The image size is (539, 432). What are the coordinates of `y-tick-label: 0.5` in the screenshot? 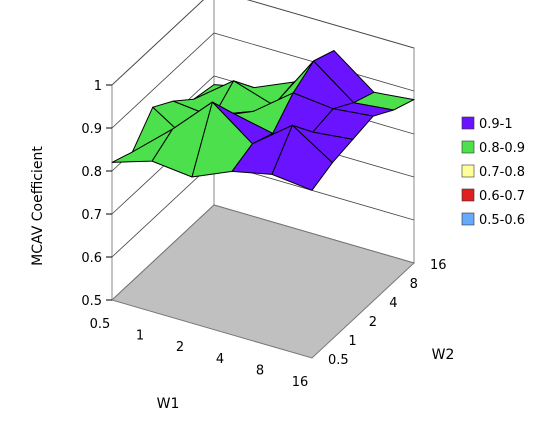 It's located at (338, 360).